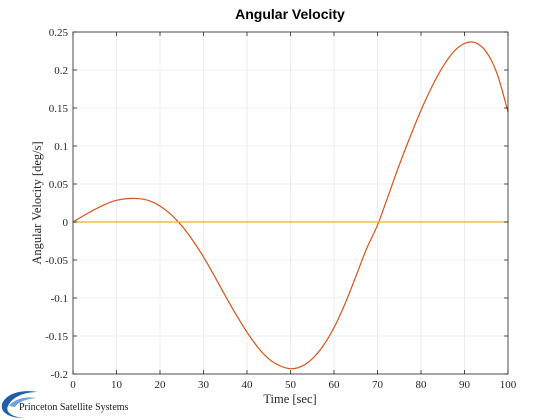 The width and height of the screenshot is (560, 420). Describe the element at coordinates (59, 375) in the screenshot. I see `y-tick-label: -0.2` at that location.